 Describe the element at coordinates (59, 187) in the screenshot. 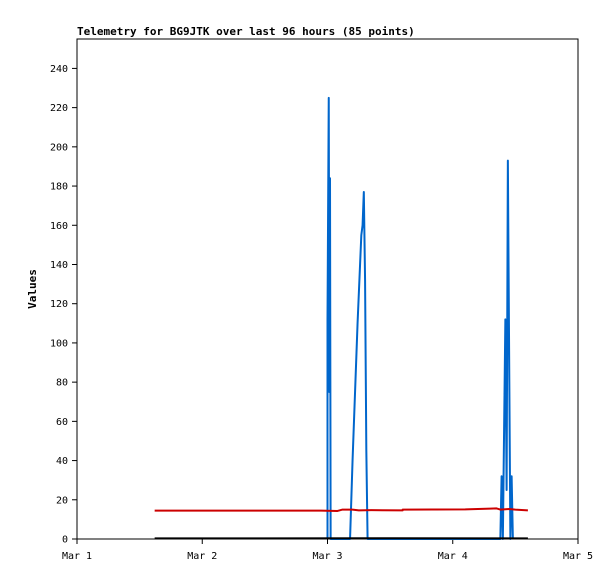

I see `y-tick-label: 180` at that location.